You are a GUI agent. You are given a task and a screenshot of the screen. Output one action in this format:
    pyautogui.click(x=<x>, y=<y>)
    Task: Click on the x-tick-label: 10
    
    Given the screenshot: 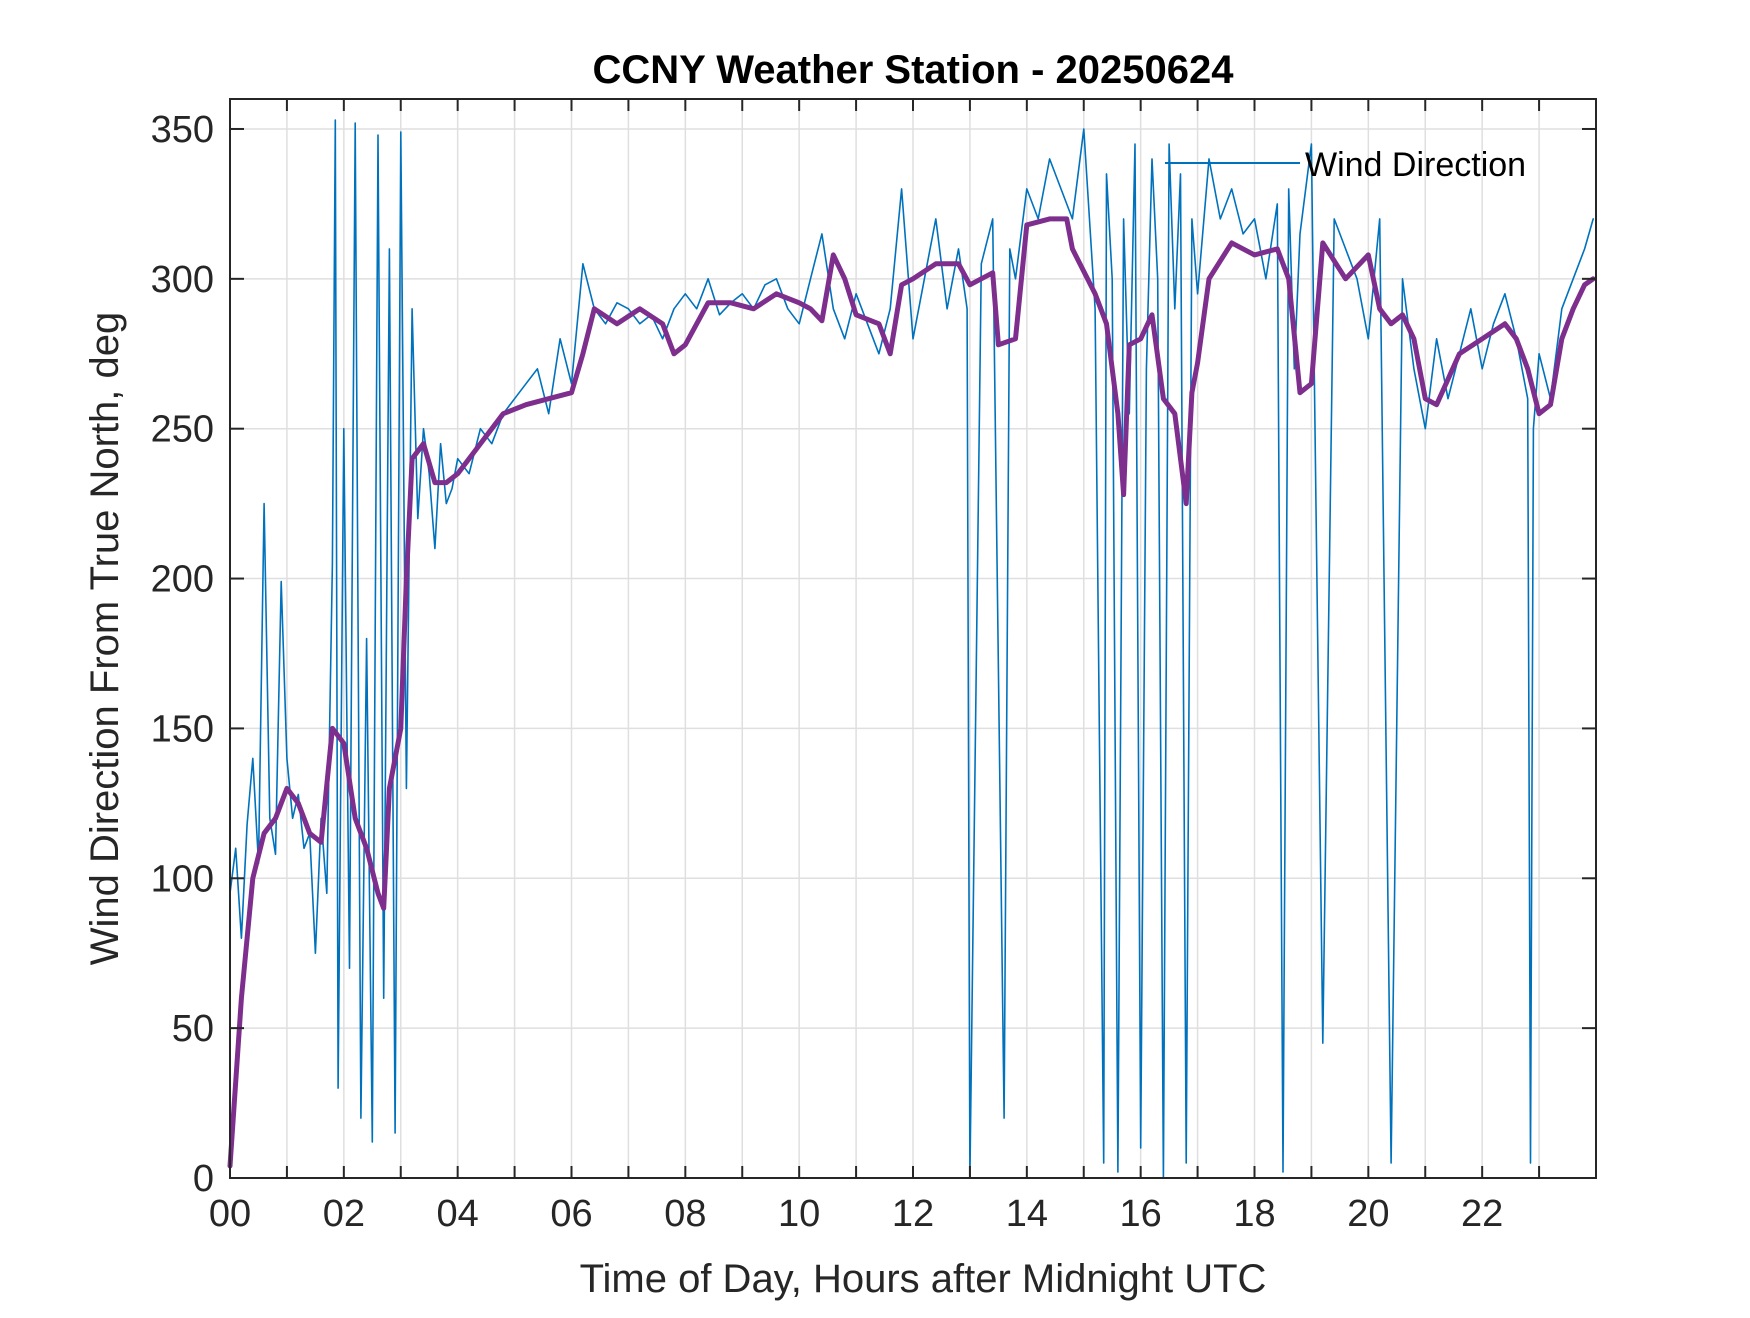 What is the action you would take?
    pyautogui.click(x=799, y=1214)
    